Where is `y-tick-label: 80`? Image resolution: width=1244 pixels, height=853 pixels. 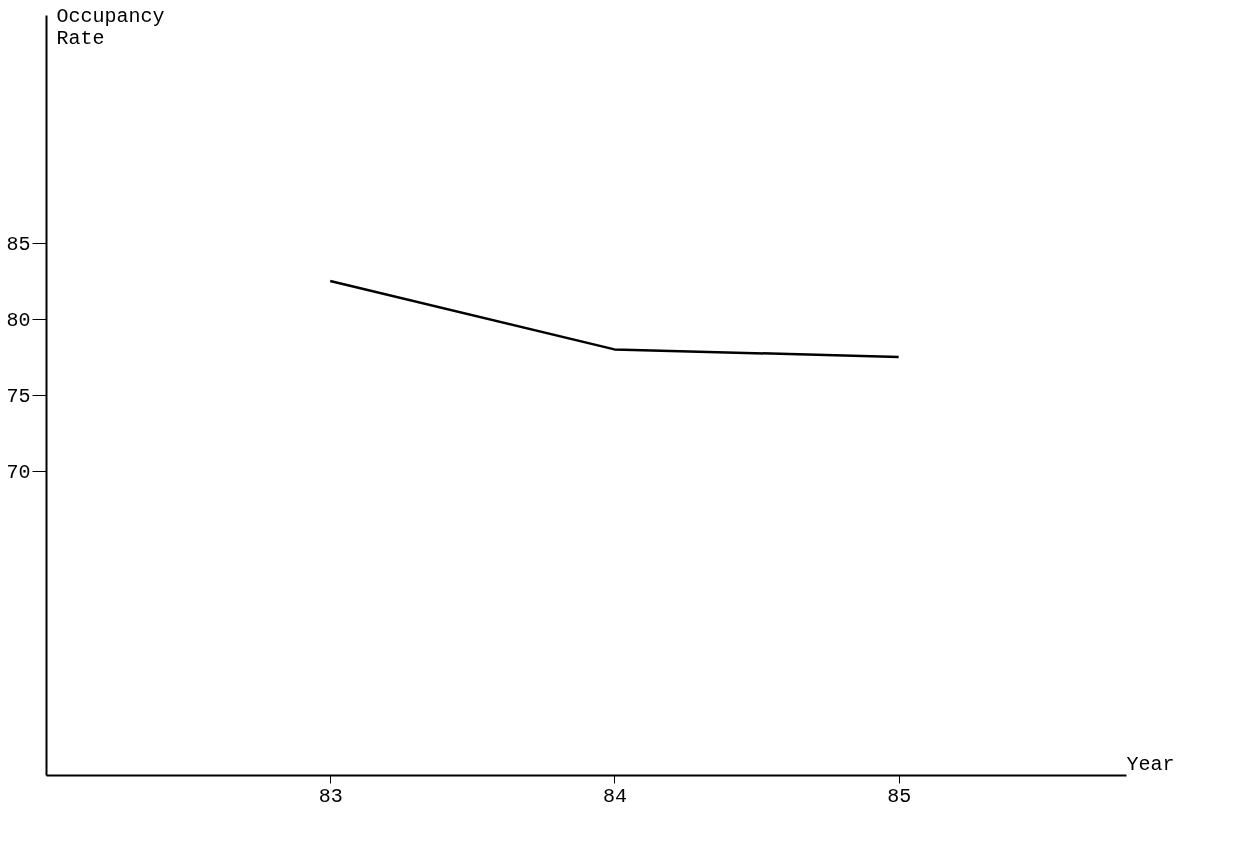 y-tick-label: 80 is located at coordinates (18, 320).